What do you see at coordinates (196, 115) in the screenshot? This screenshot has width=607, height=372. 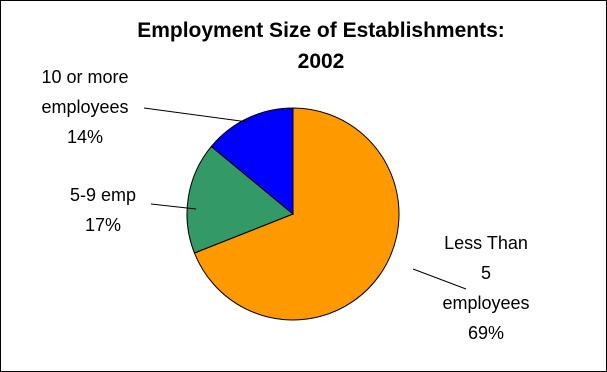 I see `leader-line-10-or-more-employees` at bounding box center [196, 115].